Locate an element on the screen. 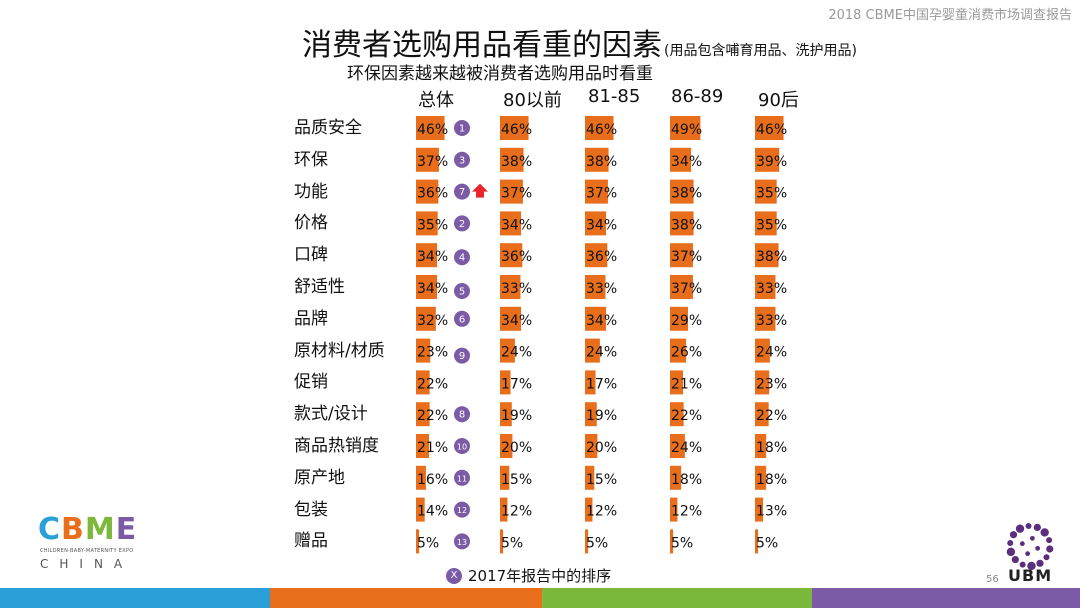  series-header: 90后 is located at coordinates (778, 100).